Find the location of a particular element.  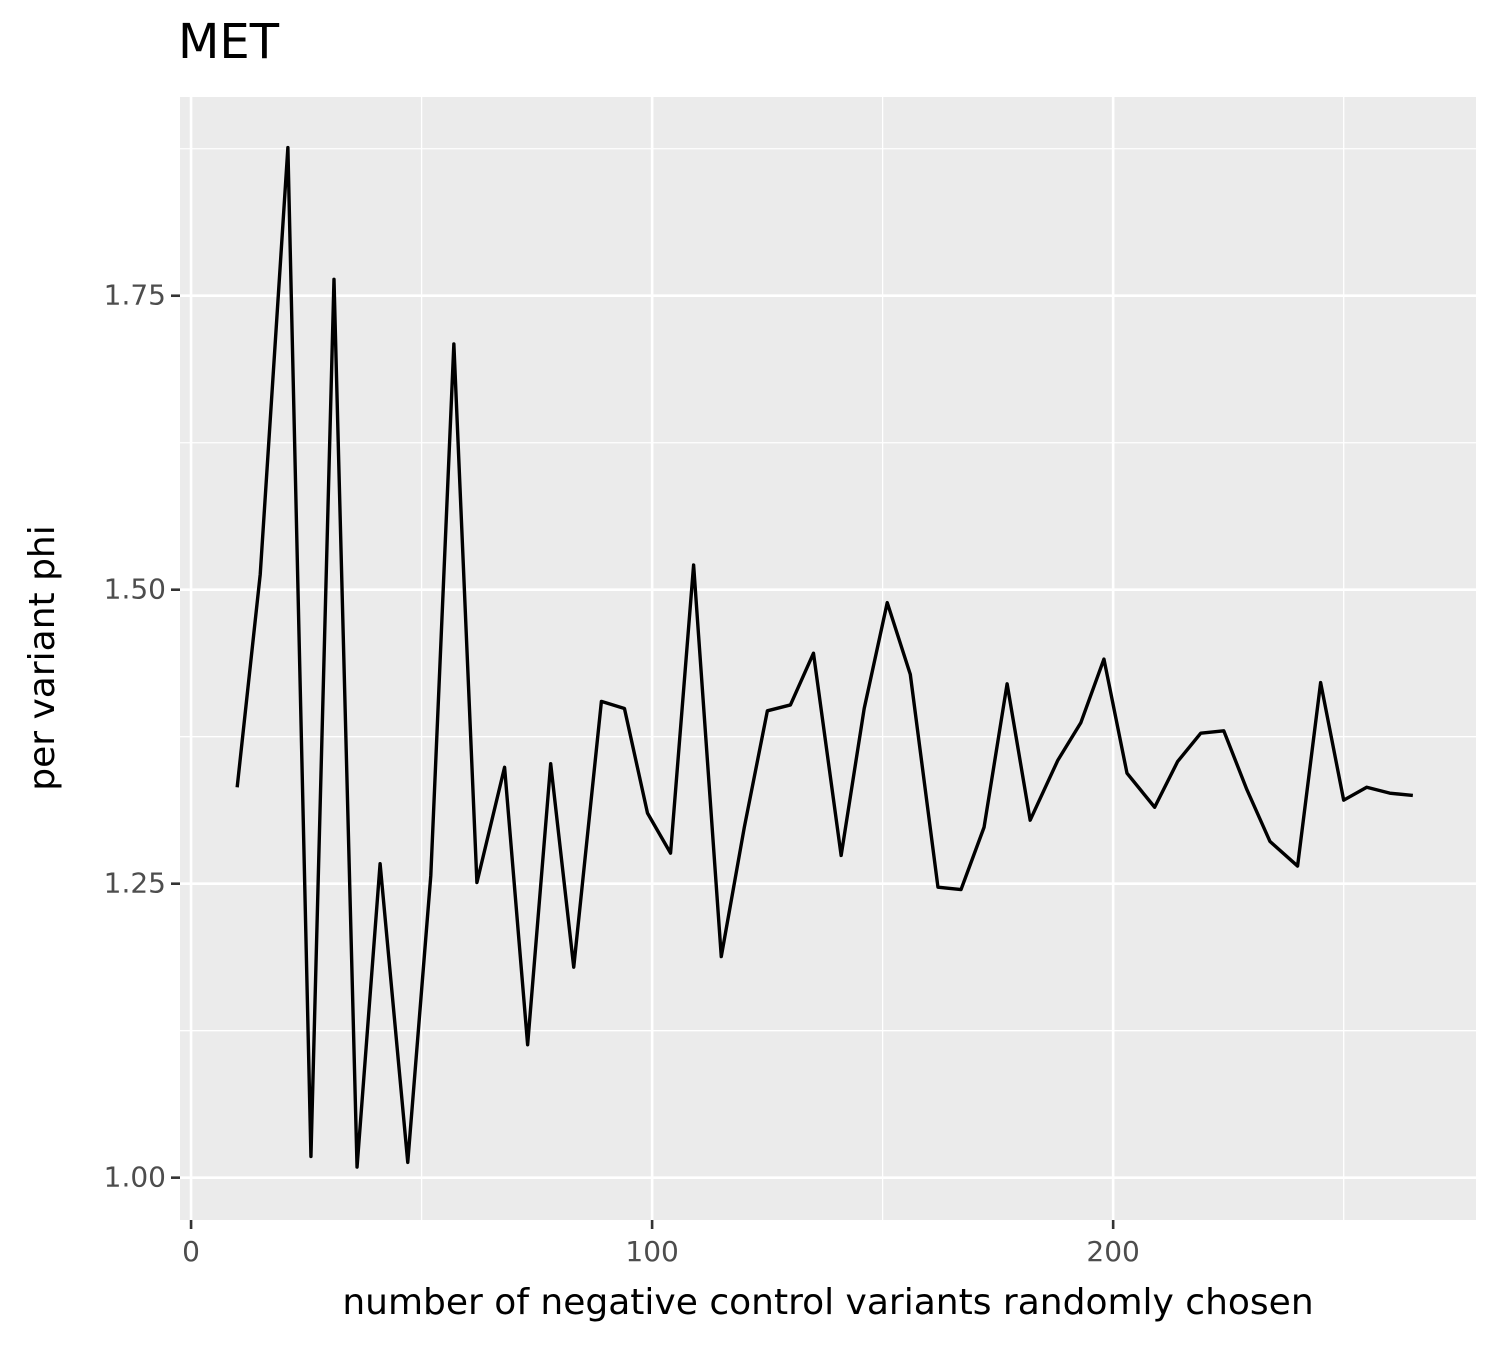

x-tick-label: 100 is located at coordinates (651, 1251).